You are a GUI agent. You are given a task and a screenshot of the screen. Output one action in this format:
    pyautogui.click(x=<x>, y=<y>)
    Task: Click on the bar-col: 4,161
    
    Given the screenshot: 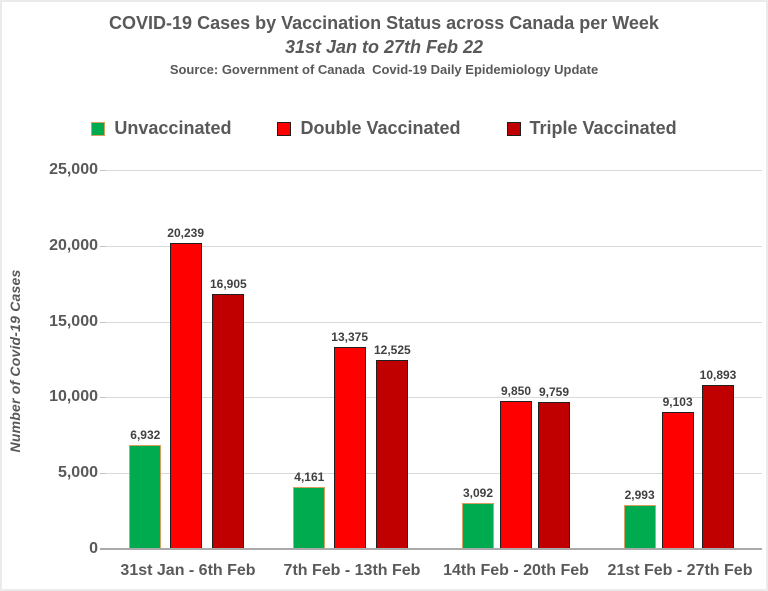 What is the action you would take?
    pyautogui.click(x=309, y=359)
    